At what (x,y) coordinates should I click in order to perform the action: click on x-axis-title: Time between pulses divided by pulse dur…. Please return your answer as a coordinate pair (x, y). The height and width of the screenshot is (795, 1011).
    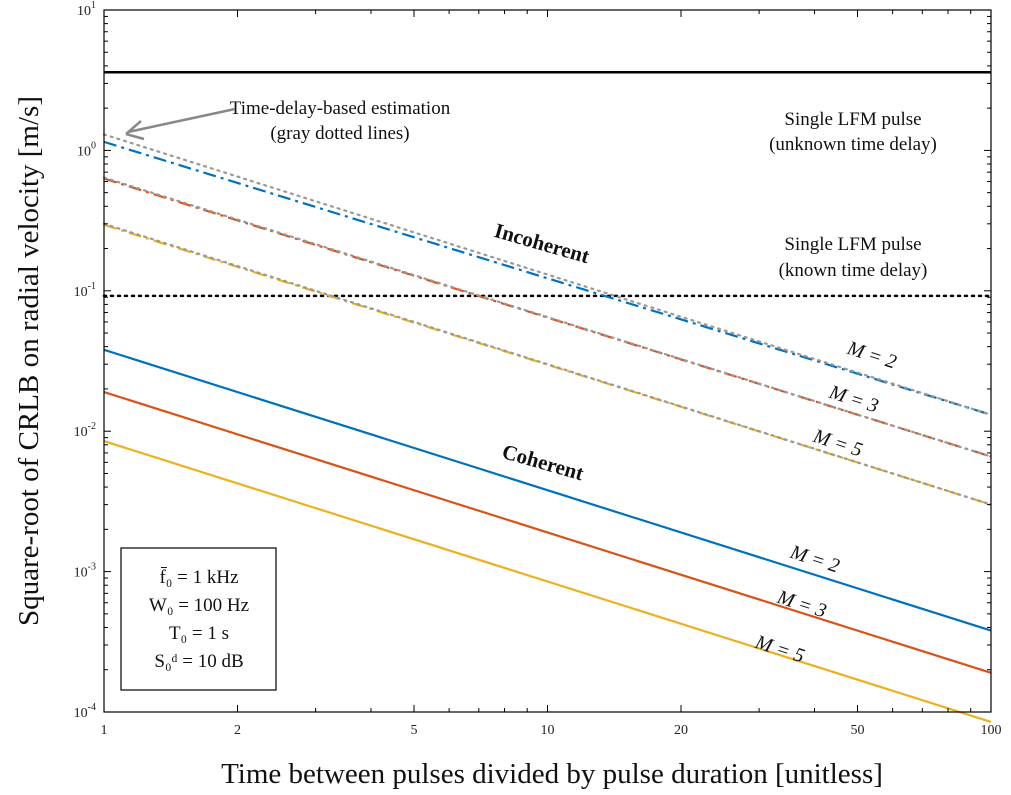
    Looking at the image, I should click on (552, 774).